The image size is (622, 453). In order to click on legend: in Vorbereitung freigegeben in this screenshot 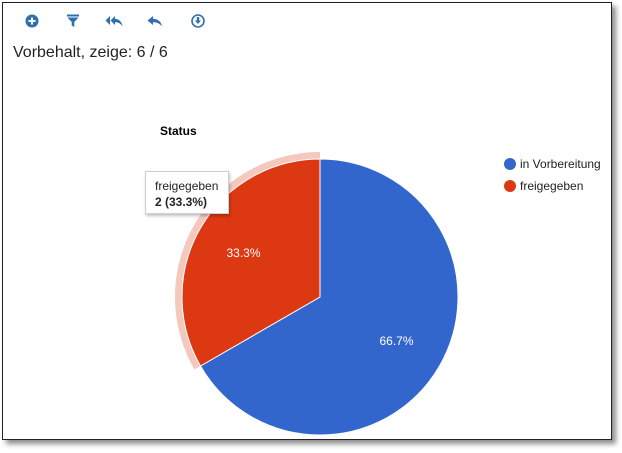, I will do `click(552, 178)`.